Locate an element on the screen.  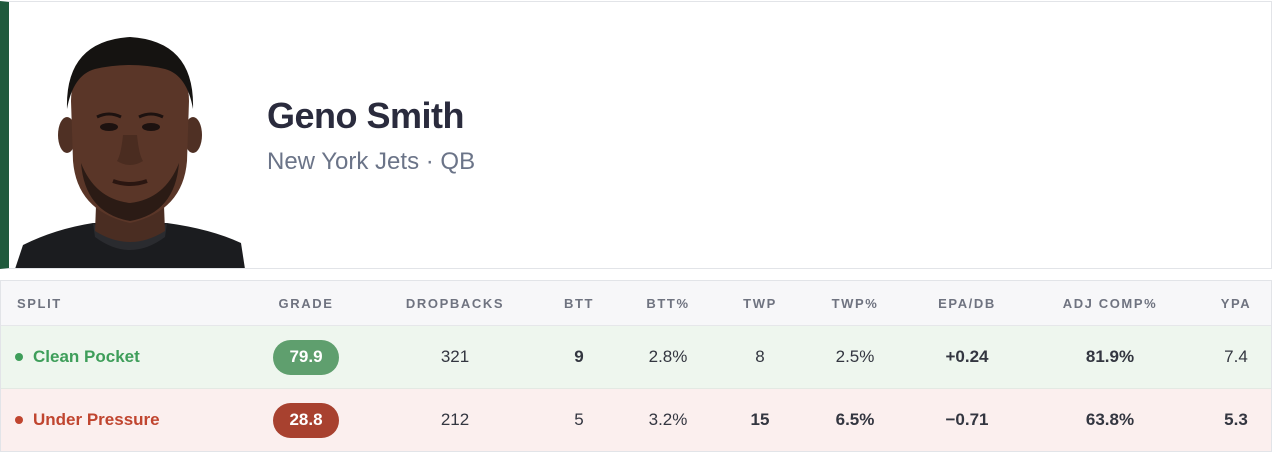
grade-cell: 28.8 is located at coordinates (306, 420).